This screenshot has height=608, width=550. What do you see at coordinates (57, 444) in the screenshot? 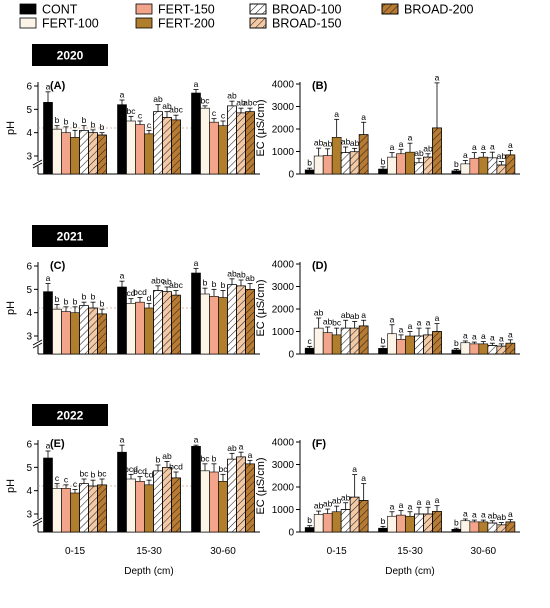
I see `panel-tag: (E)` at bounding box center [57, 444].